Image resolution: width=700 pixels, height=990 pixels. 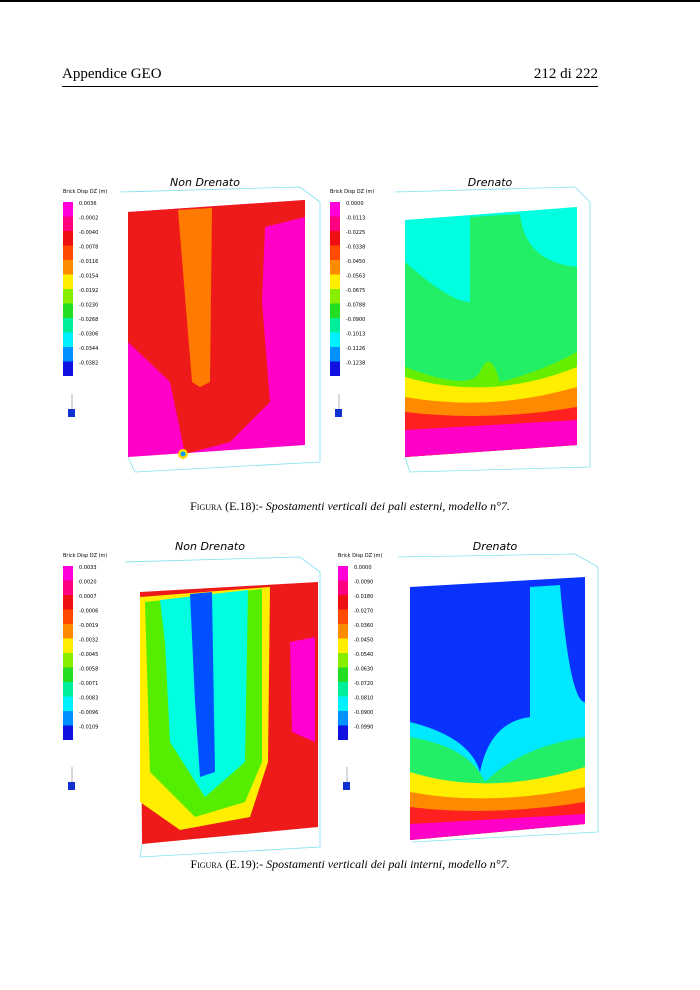 What do you see at coordinates (355, 335) in the screenshot?
I see `legend-value: -0.1013` at bounding box center [355, 335].